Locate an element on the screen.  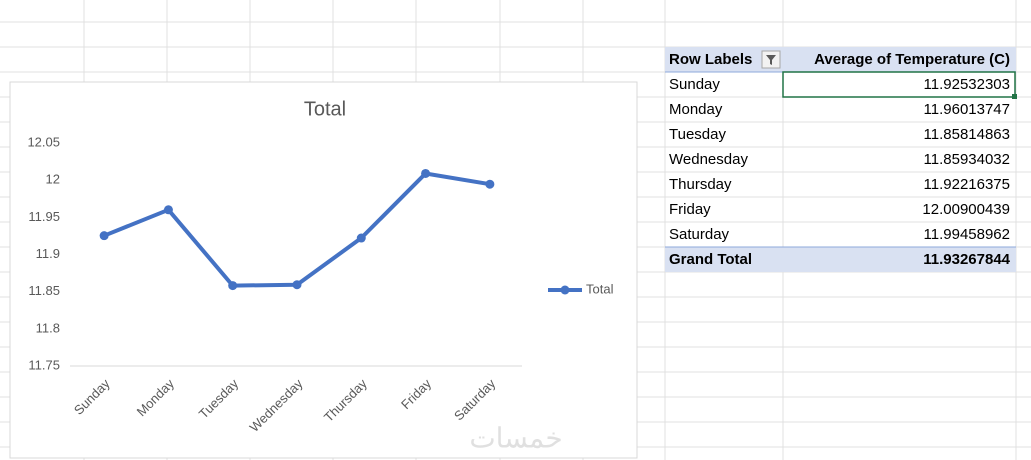
y-tick-label: 12.05 is located at coordinates (43, 141).